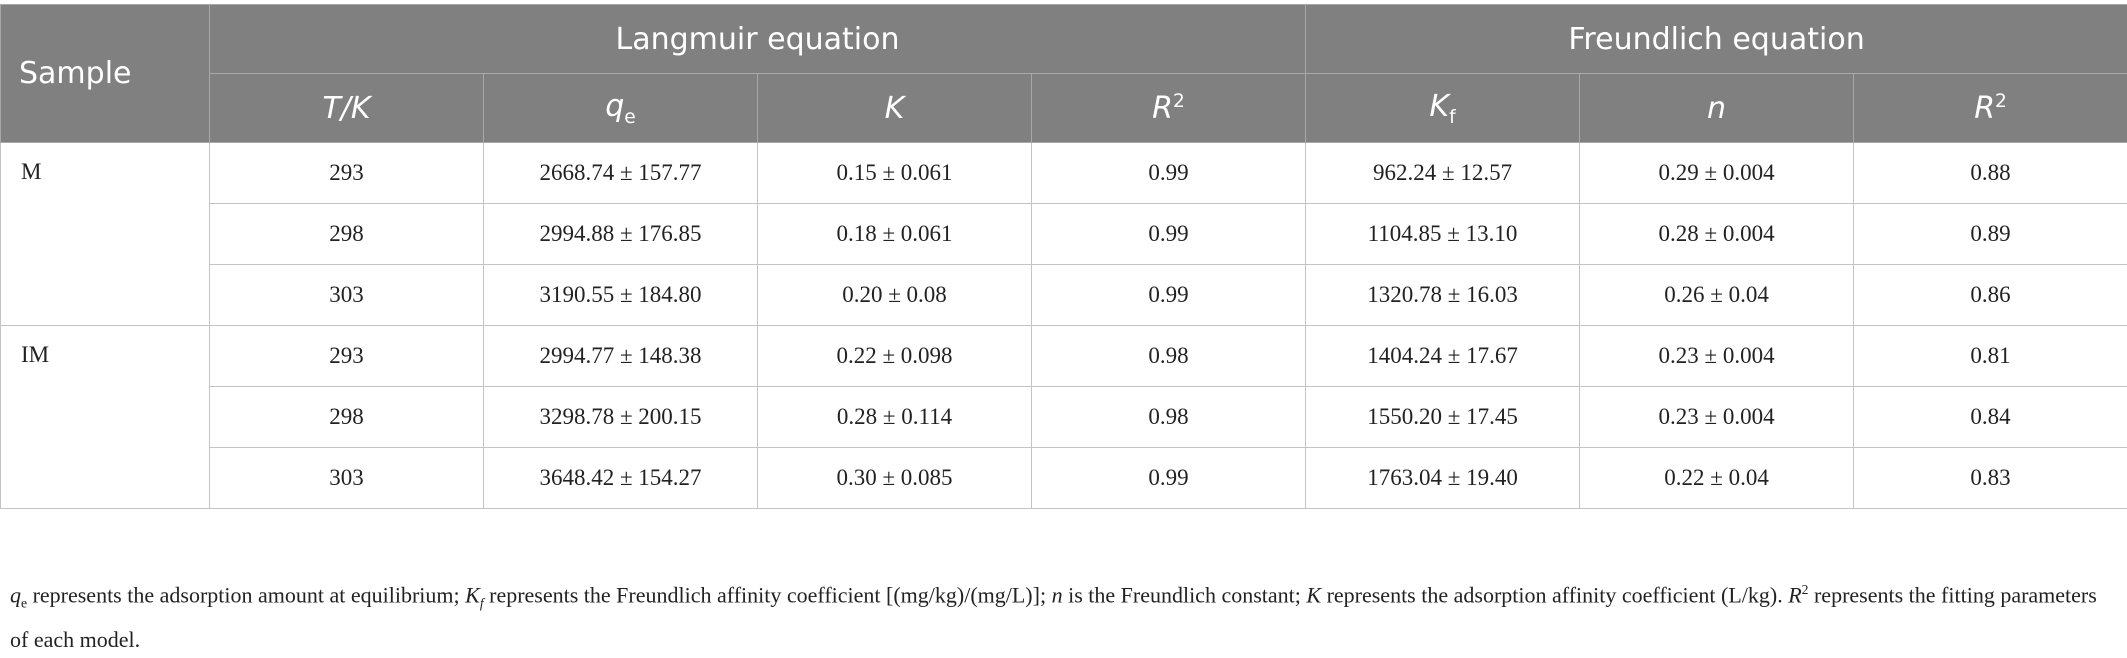 This screenshot has height=658, width=2127. What do you see at coordinates (1185, 594) in the screenshot?
I see `note-text: is the Freundlich constant;` at bounding box center [1185, 594].